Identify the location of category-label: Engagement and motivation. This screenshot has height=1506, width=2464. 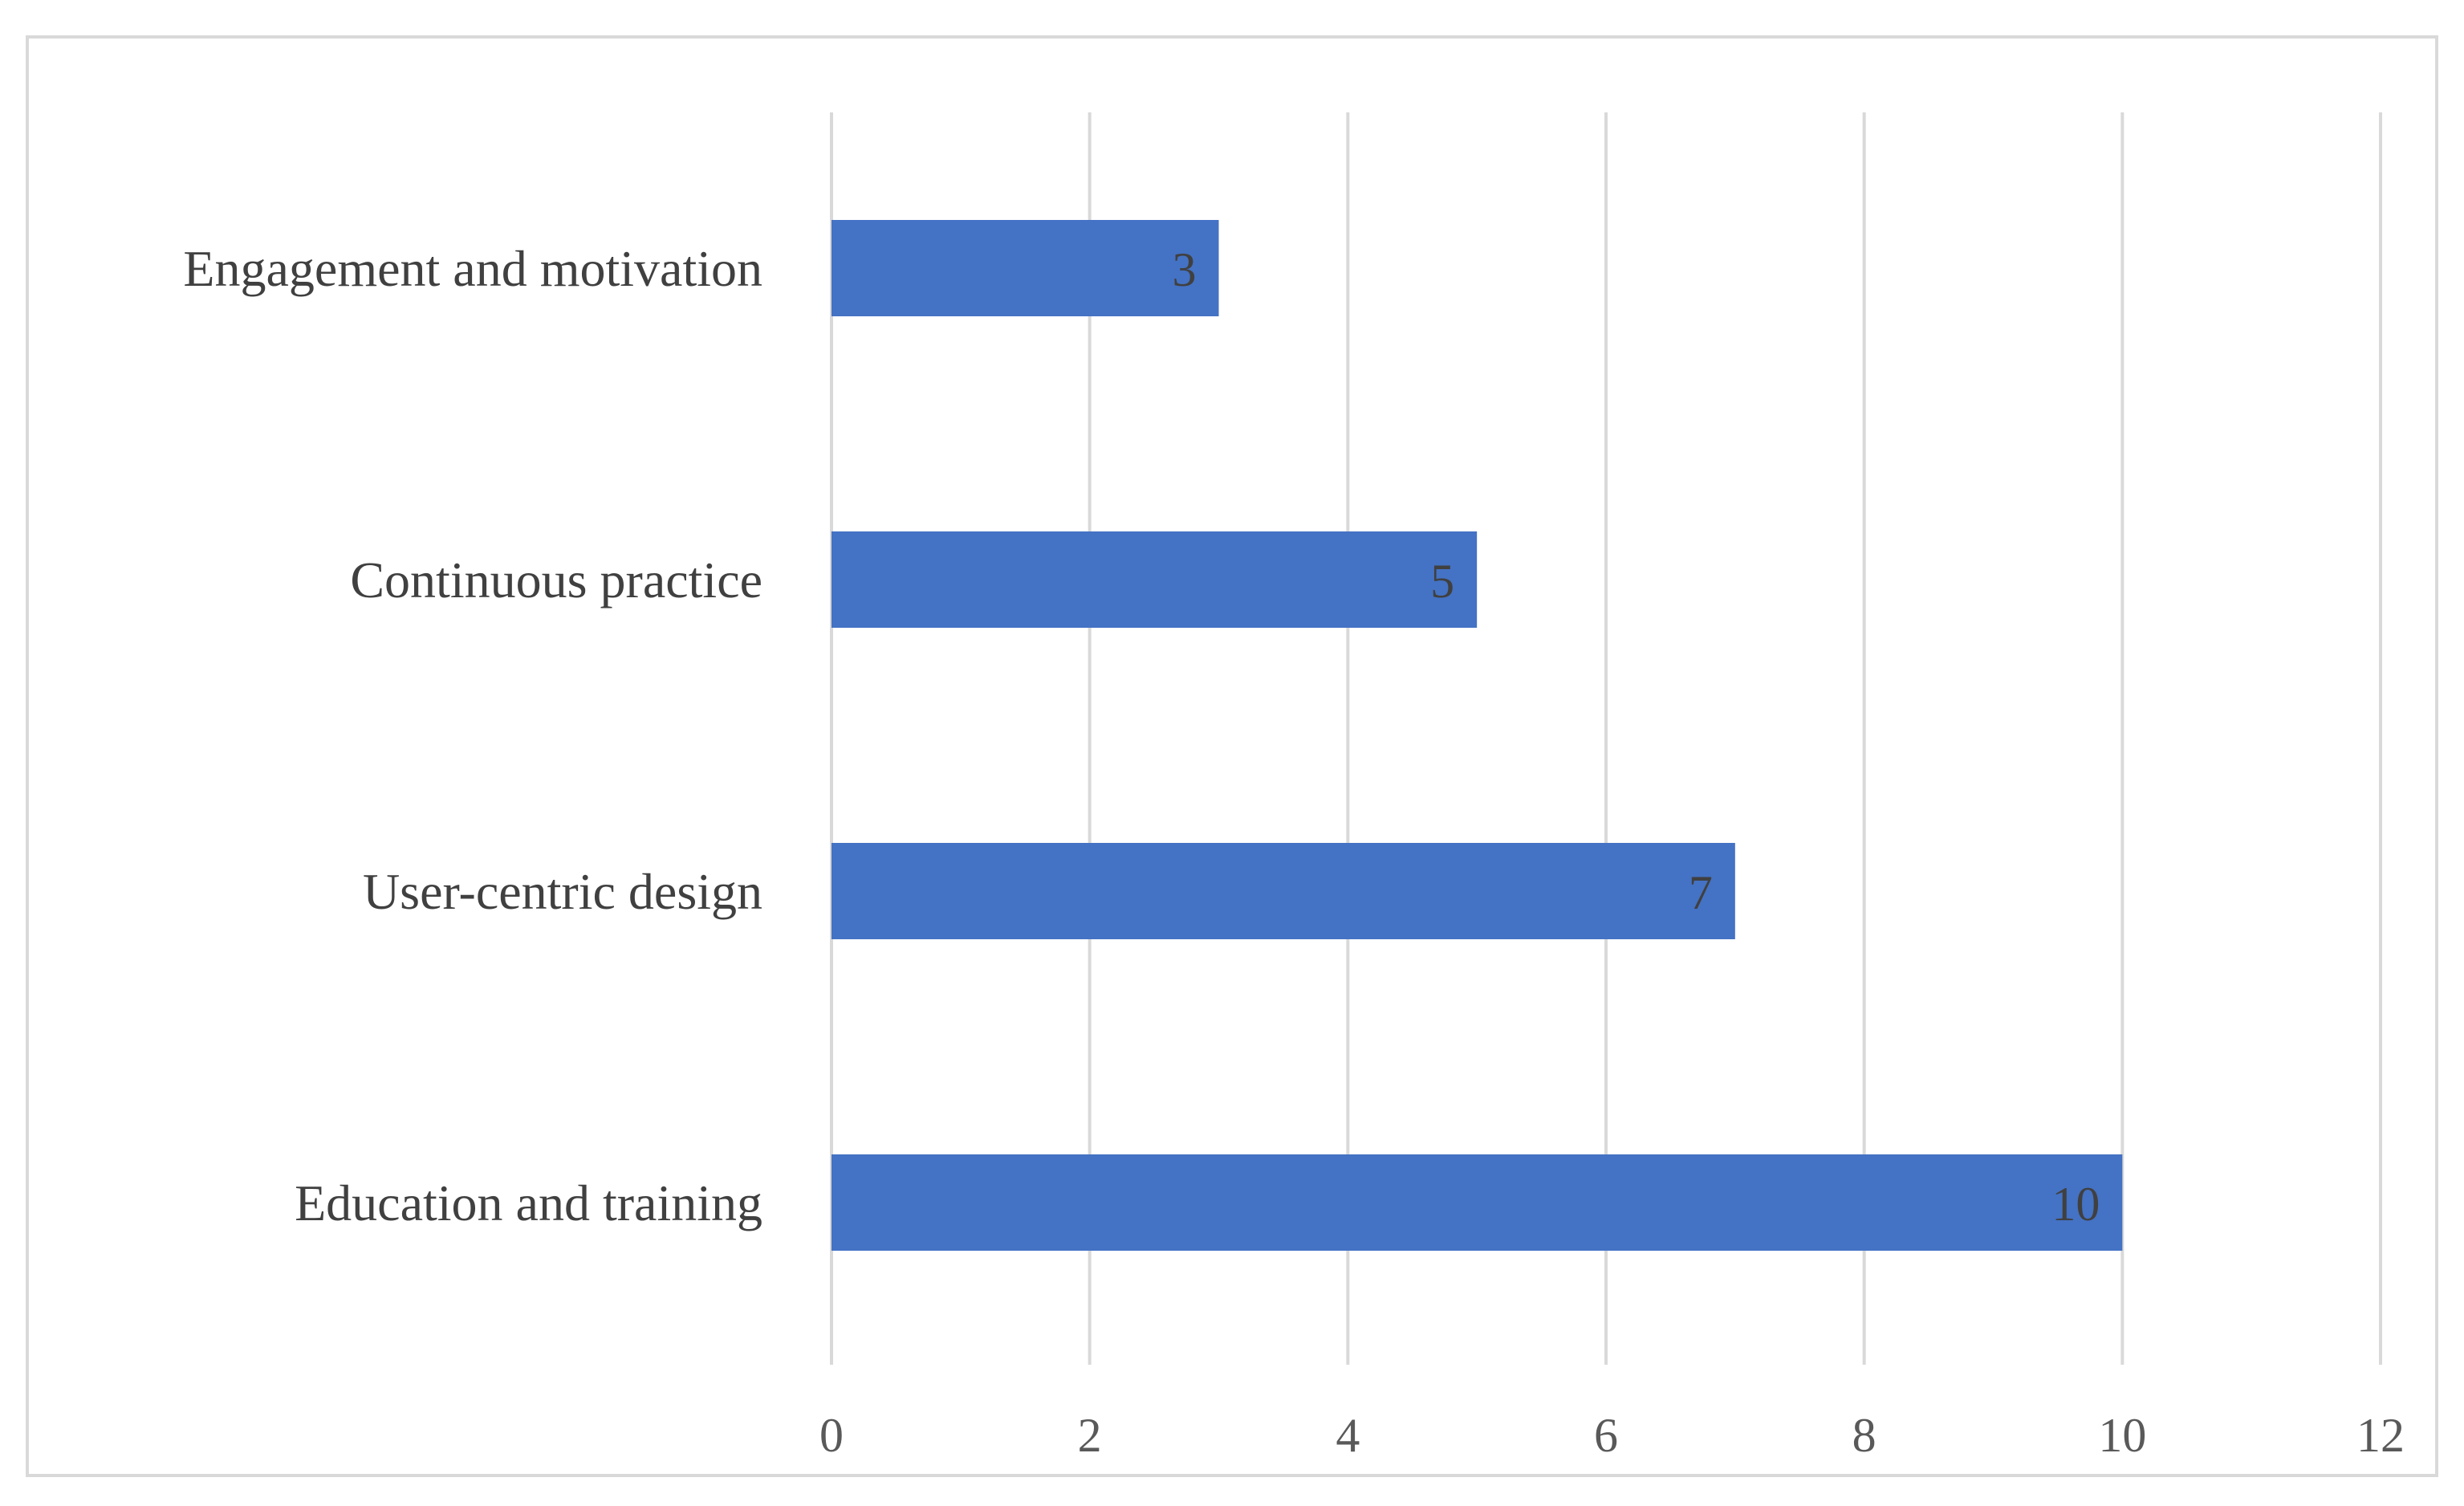
(472, 268).